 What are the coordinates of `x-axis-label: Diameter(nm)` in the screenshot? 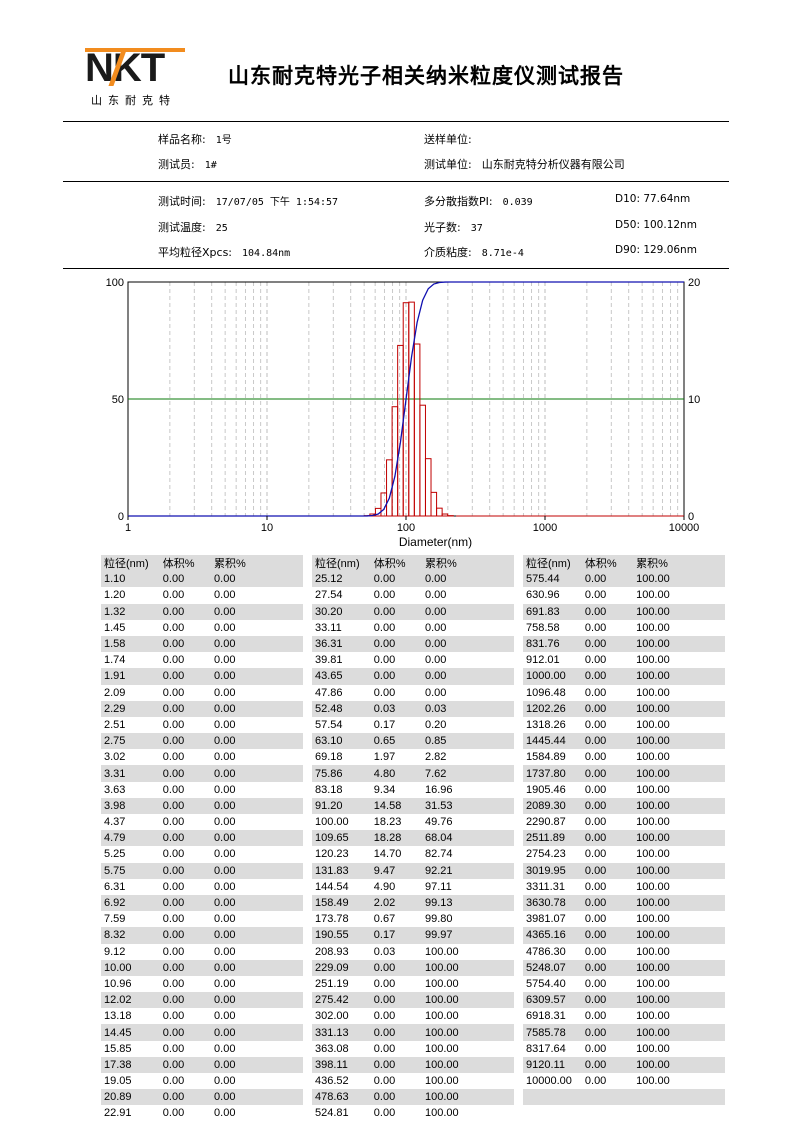 It's located at (435, 542).